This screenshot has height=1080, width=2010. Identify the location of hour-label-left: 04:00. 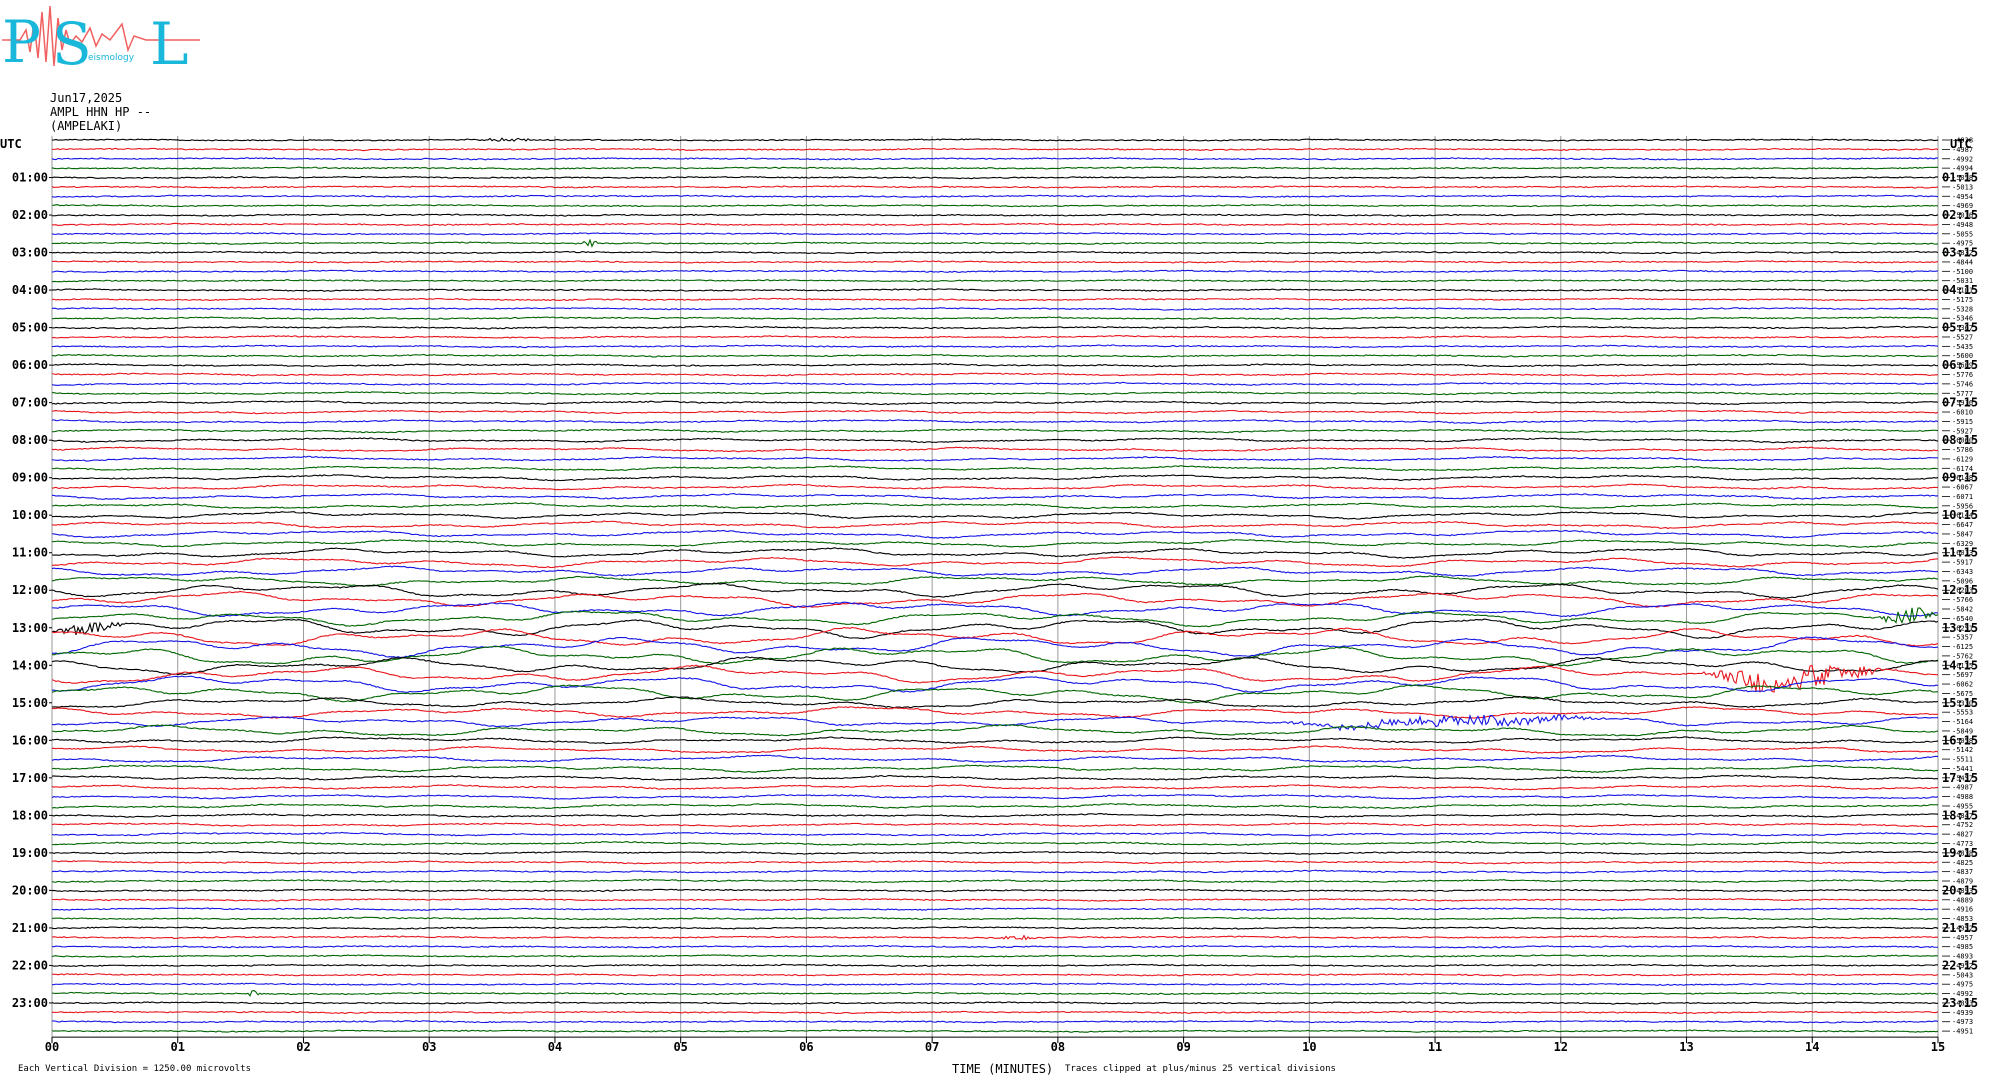
(30, 290).